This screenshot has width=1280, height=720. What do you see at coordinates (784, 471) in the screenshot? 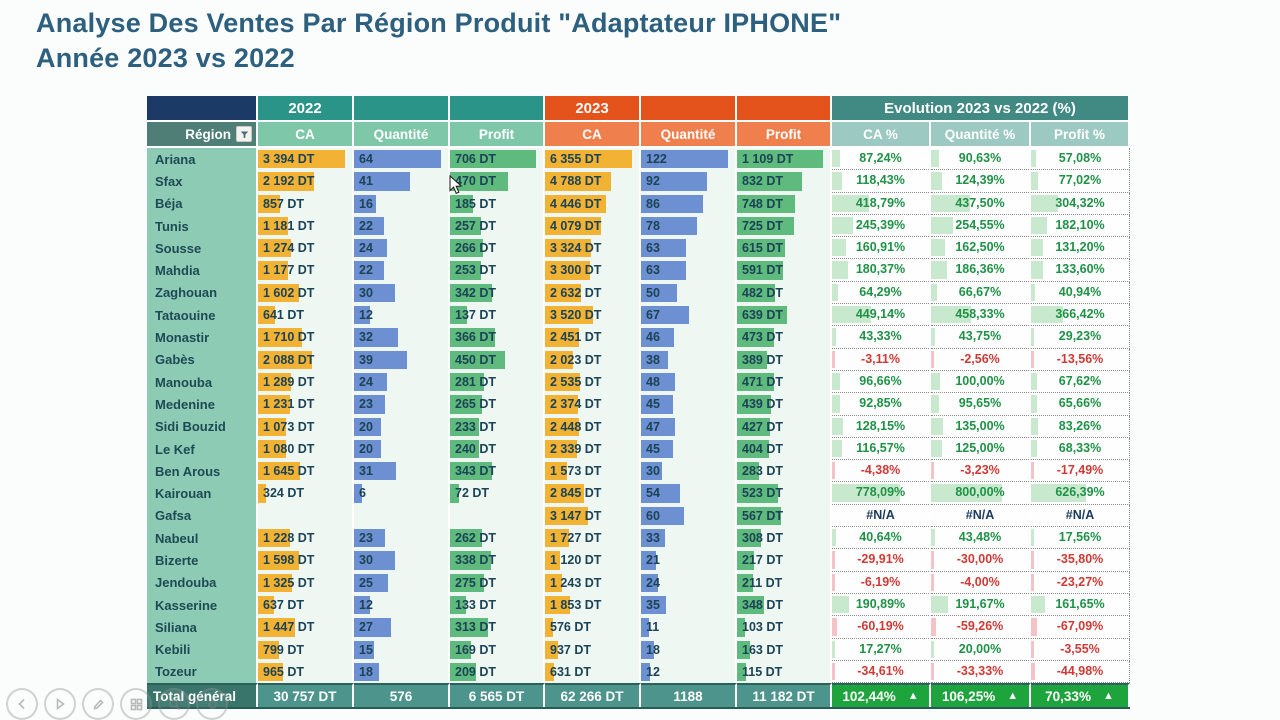
I see `cell-ben-arous-profit-2023: 283 DT` at bounding box center [784, 471].